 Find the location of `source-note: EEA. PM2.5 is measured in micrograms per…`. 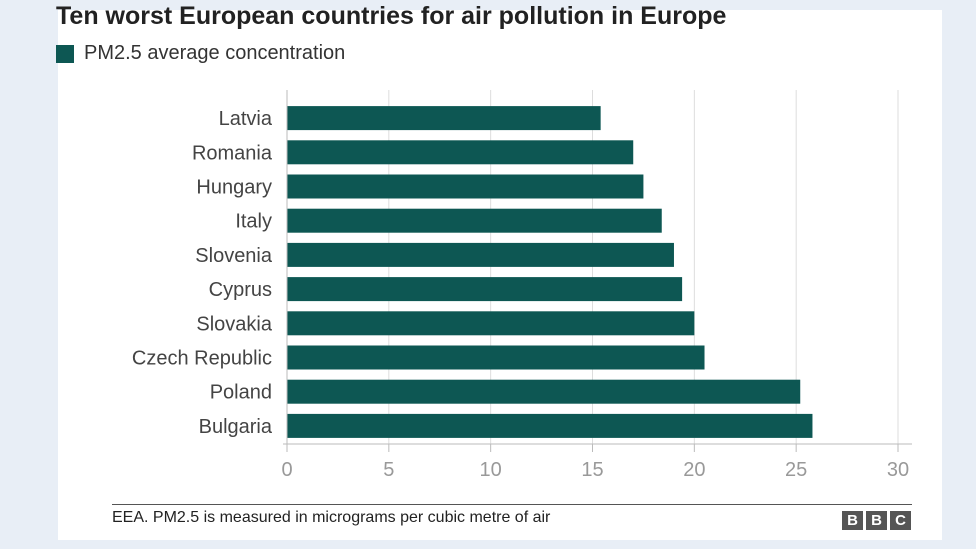

source-note: EEA. PM2.5 is measured in micrograms per… is located at coordinates (331, 517).